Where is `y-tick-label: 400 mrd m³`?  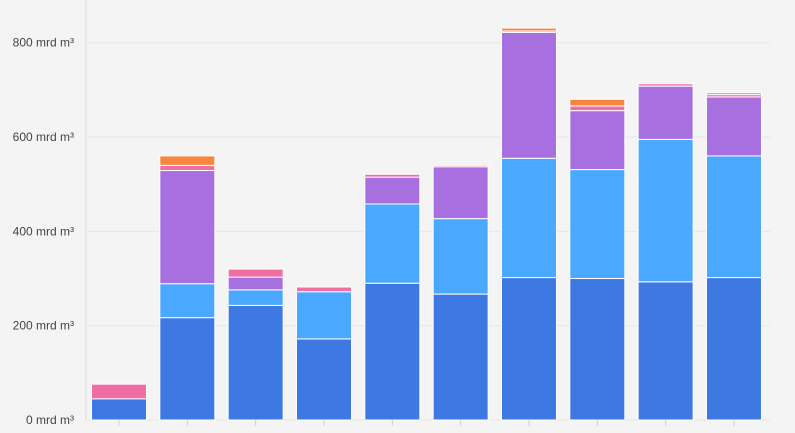
y-tick-label: 400 mrd m³ is located at coordinates (43, 231).